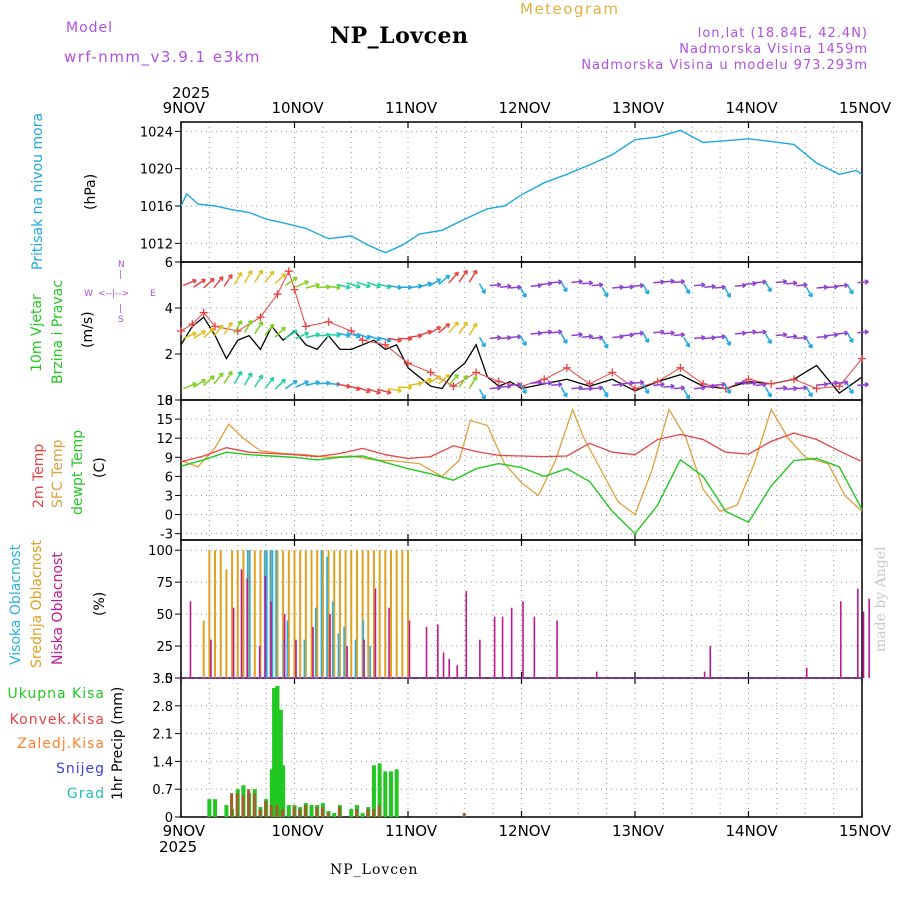 The width and height of the screenshot is (900, 900). I want to click on compass-hline: <--|-->, so click(114, 294).